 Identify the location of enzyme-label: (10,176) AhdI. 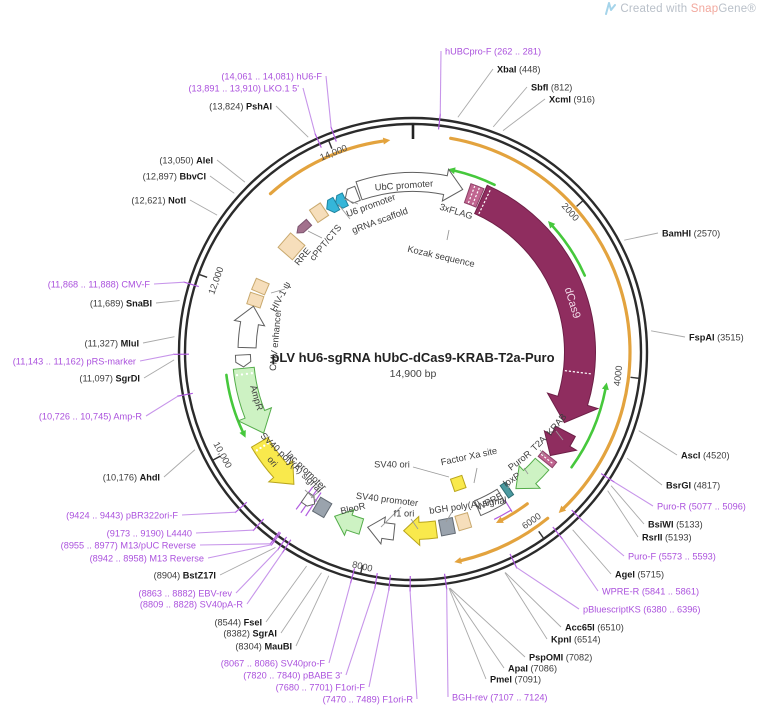
(131, 477).